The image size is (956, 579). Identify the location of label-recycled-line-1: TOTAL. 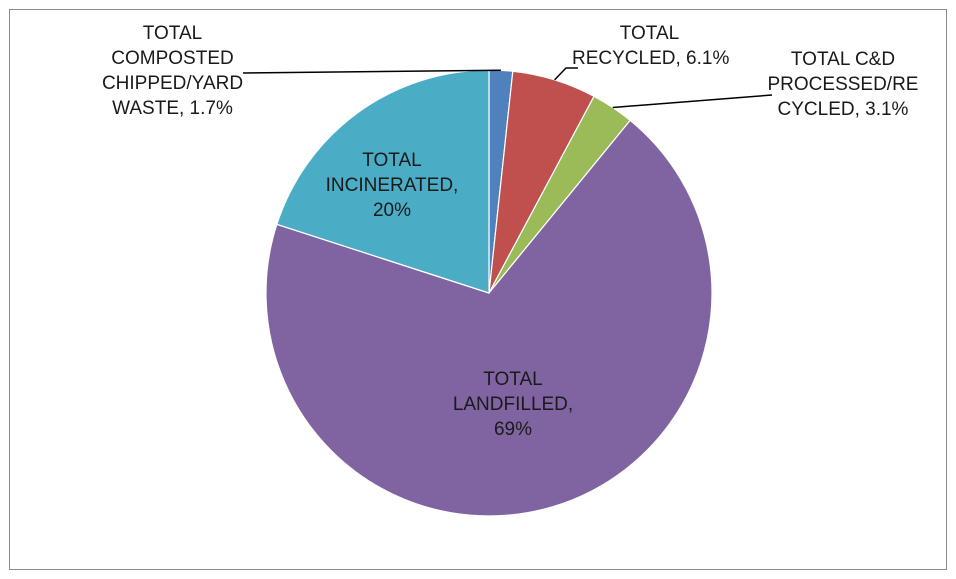
(649, 33).